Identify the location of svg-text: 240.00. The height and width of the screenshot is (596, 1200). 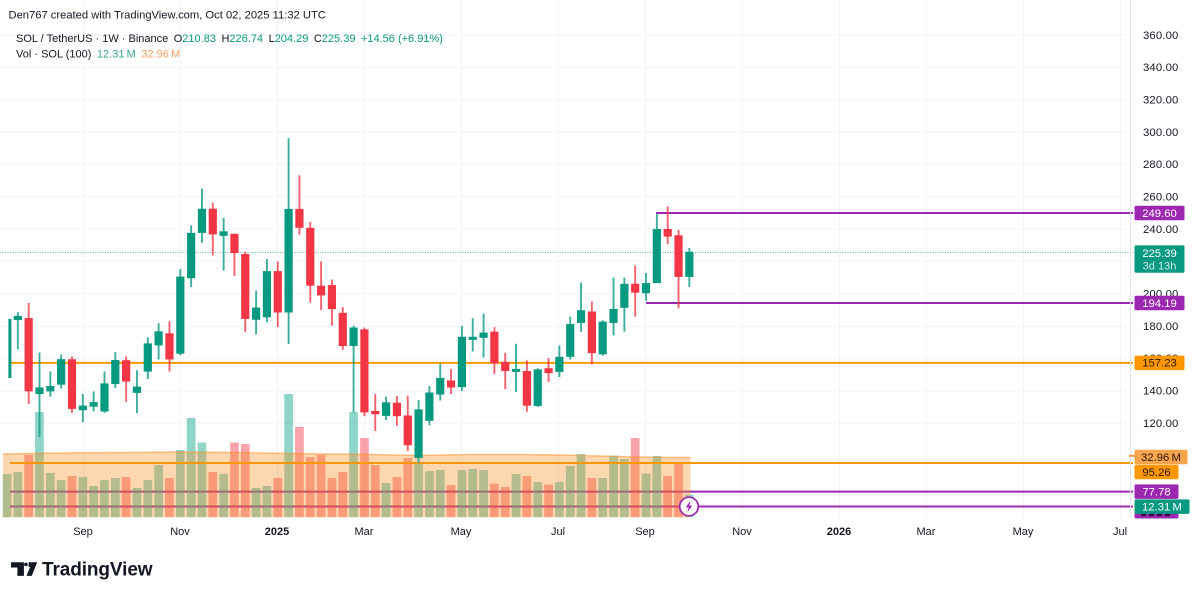
(1160, 230).